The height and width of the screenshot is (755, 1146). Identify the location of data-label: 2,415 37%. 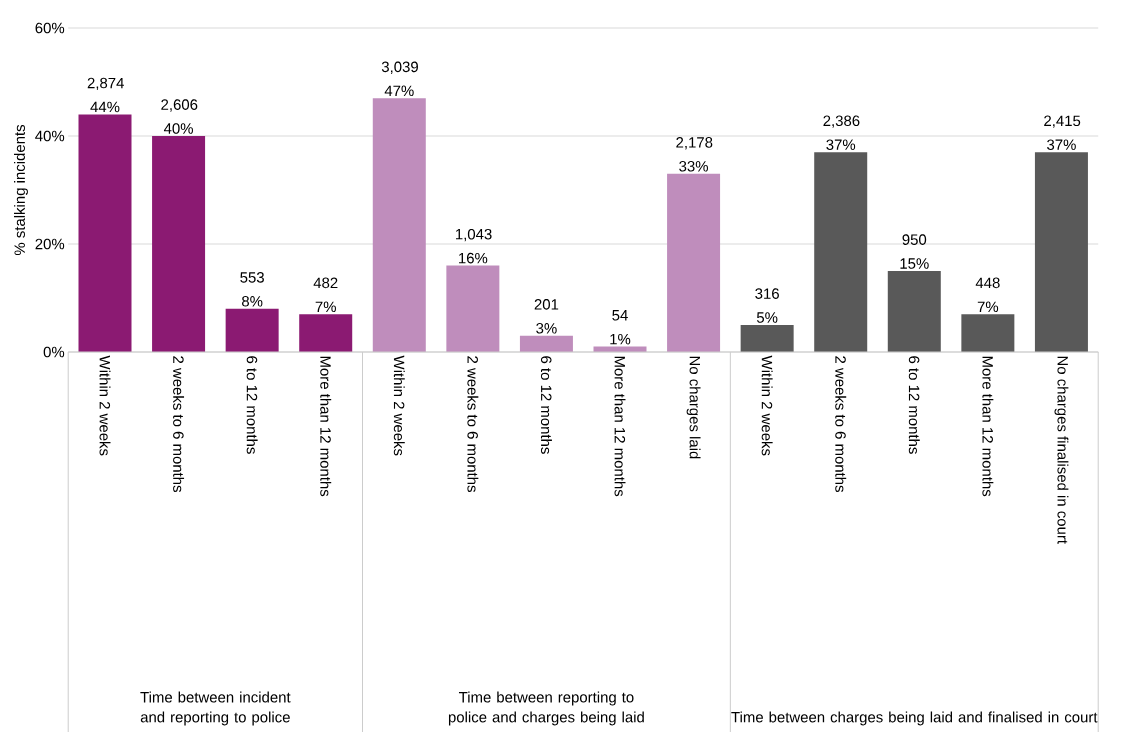
(1062, 132).